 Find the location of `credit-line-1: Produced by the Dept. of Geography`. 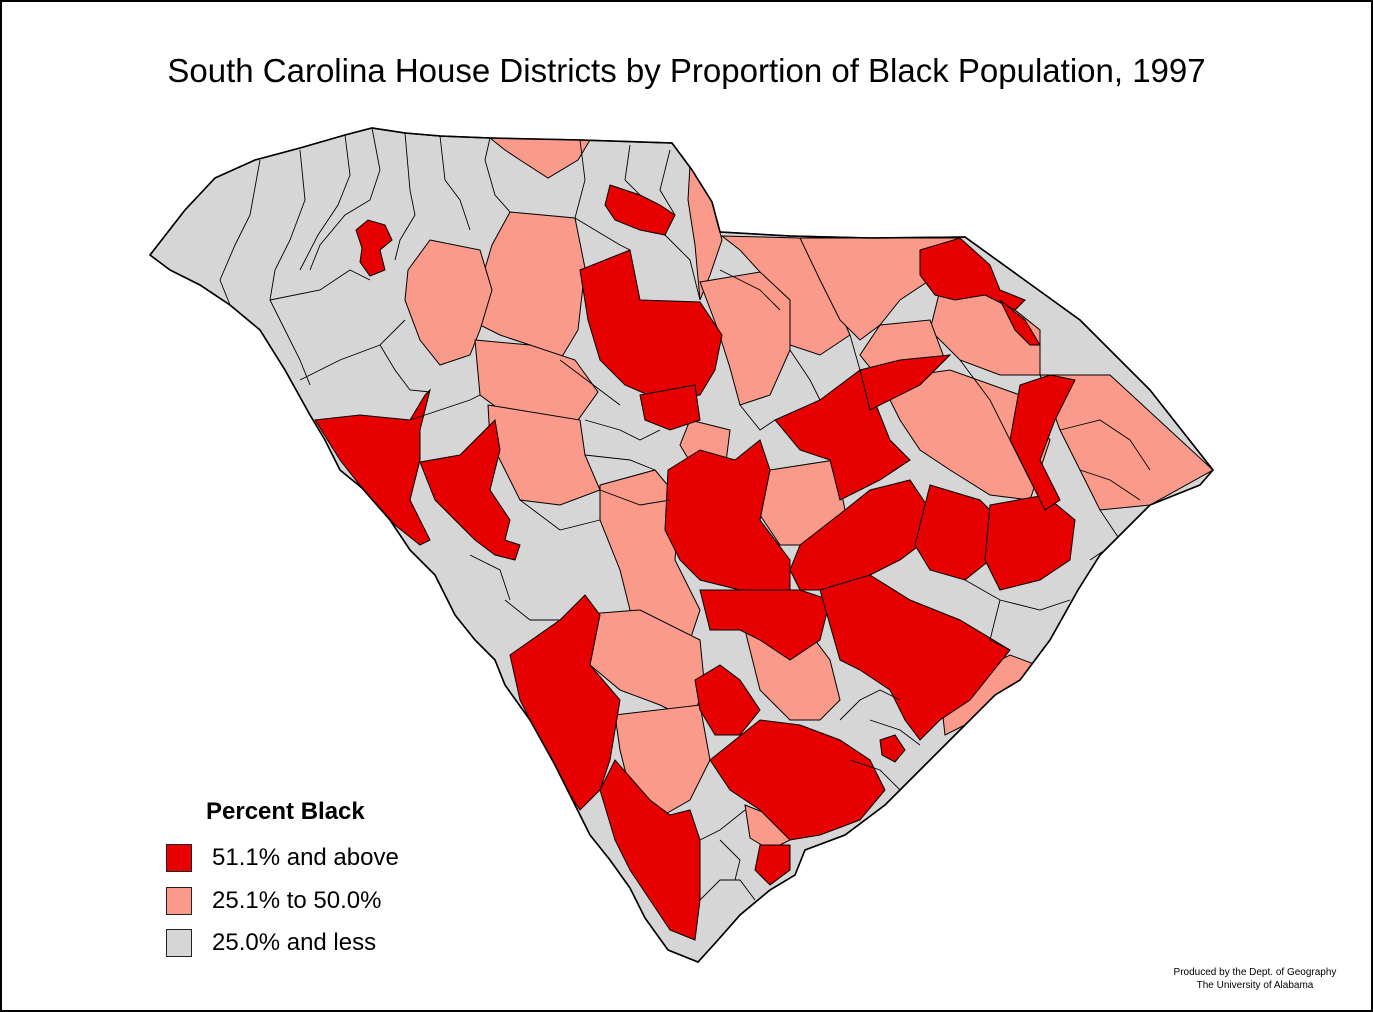

credit-line-1: Produced by the Dept. of Geography is located at coordinates (1255, 972).